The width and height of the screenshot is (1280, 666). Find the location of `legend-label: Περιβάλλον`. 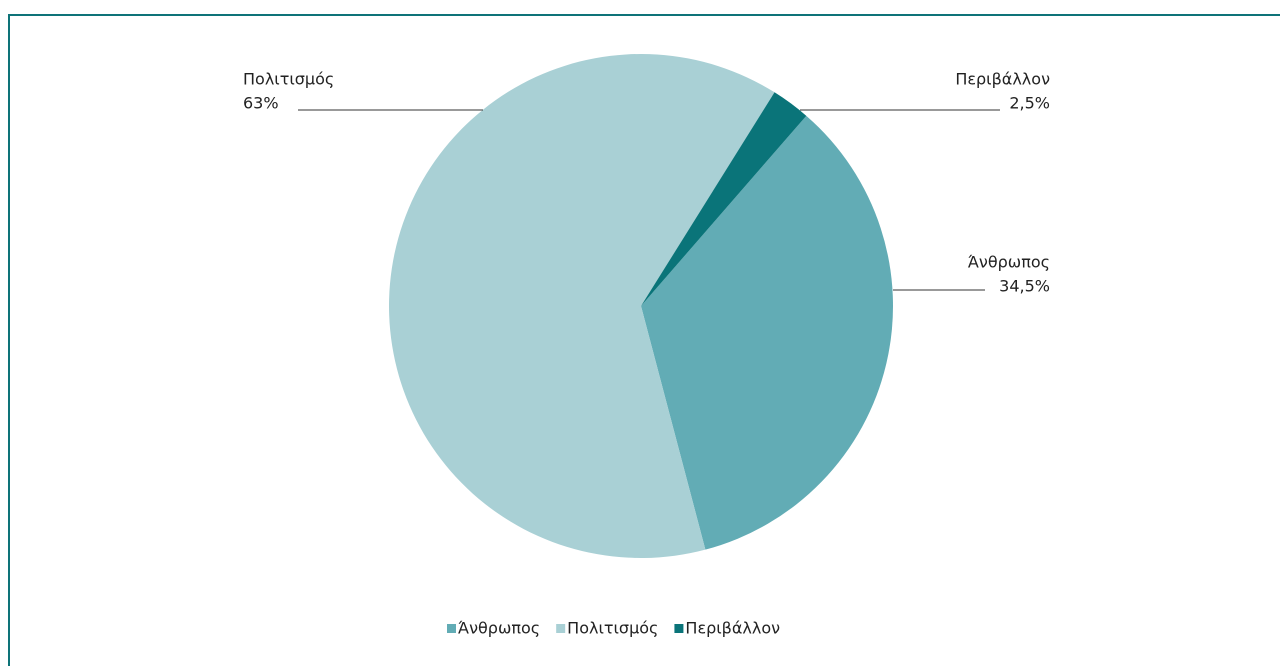

legend-label: Περιβάλλον is located at coordinates (732, 628).